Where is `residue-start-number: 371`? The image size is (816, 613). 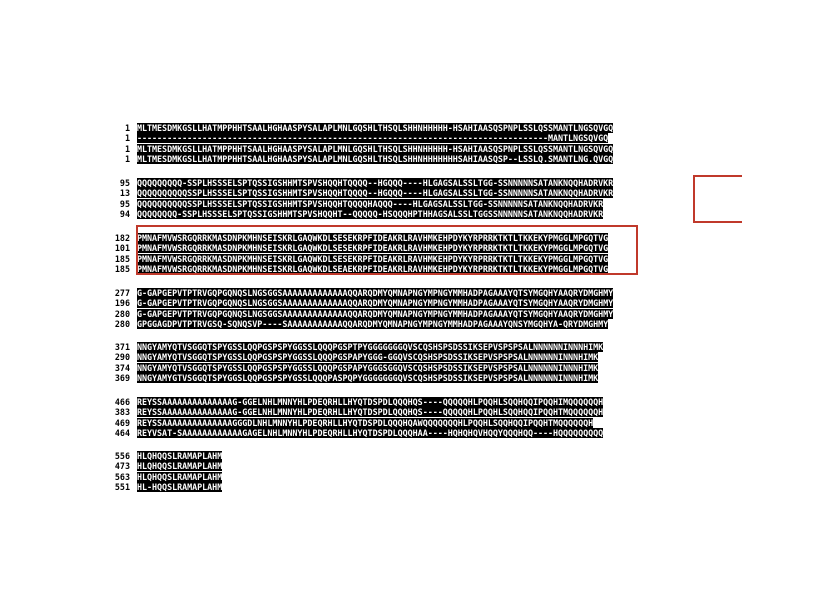 residue-start-number: 371 is located at coordinates (122, 347).